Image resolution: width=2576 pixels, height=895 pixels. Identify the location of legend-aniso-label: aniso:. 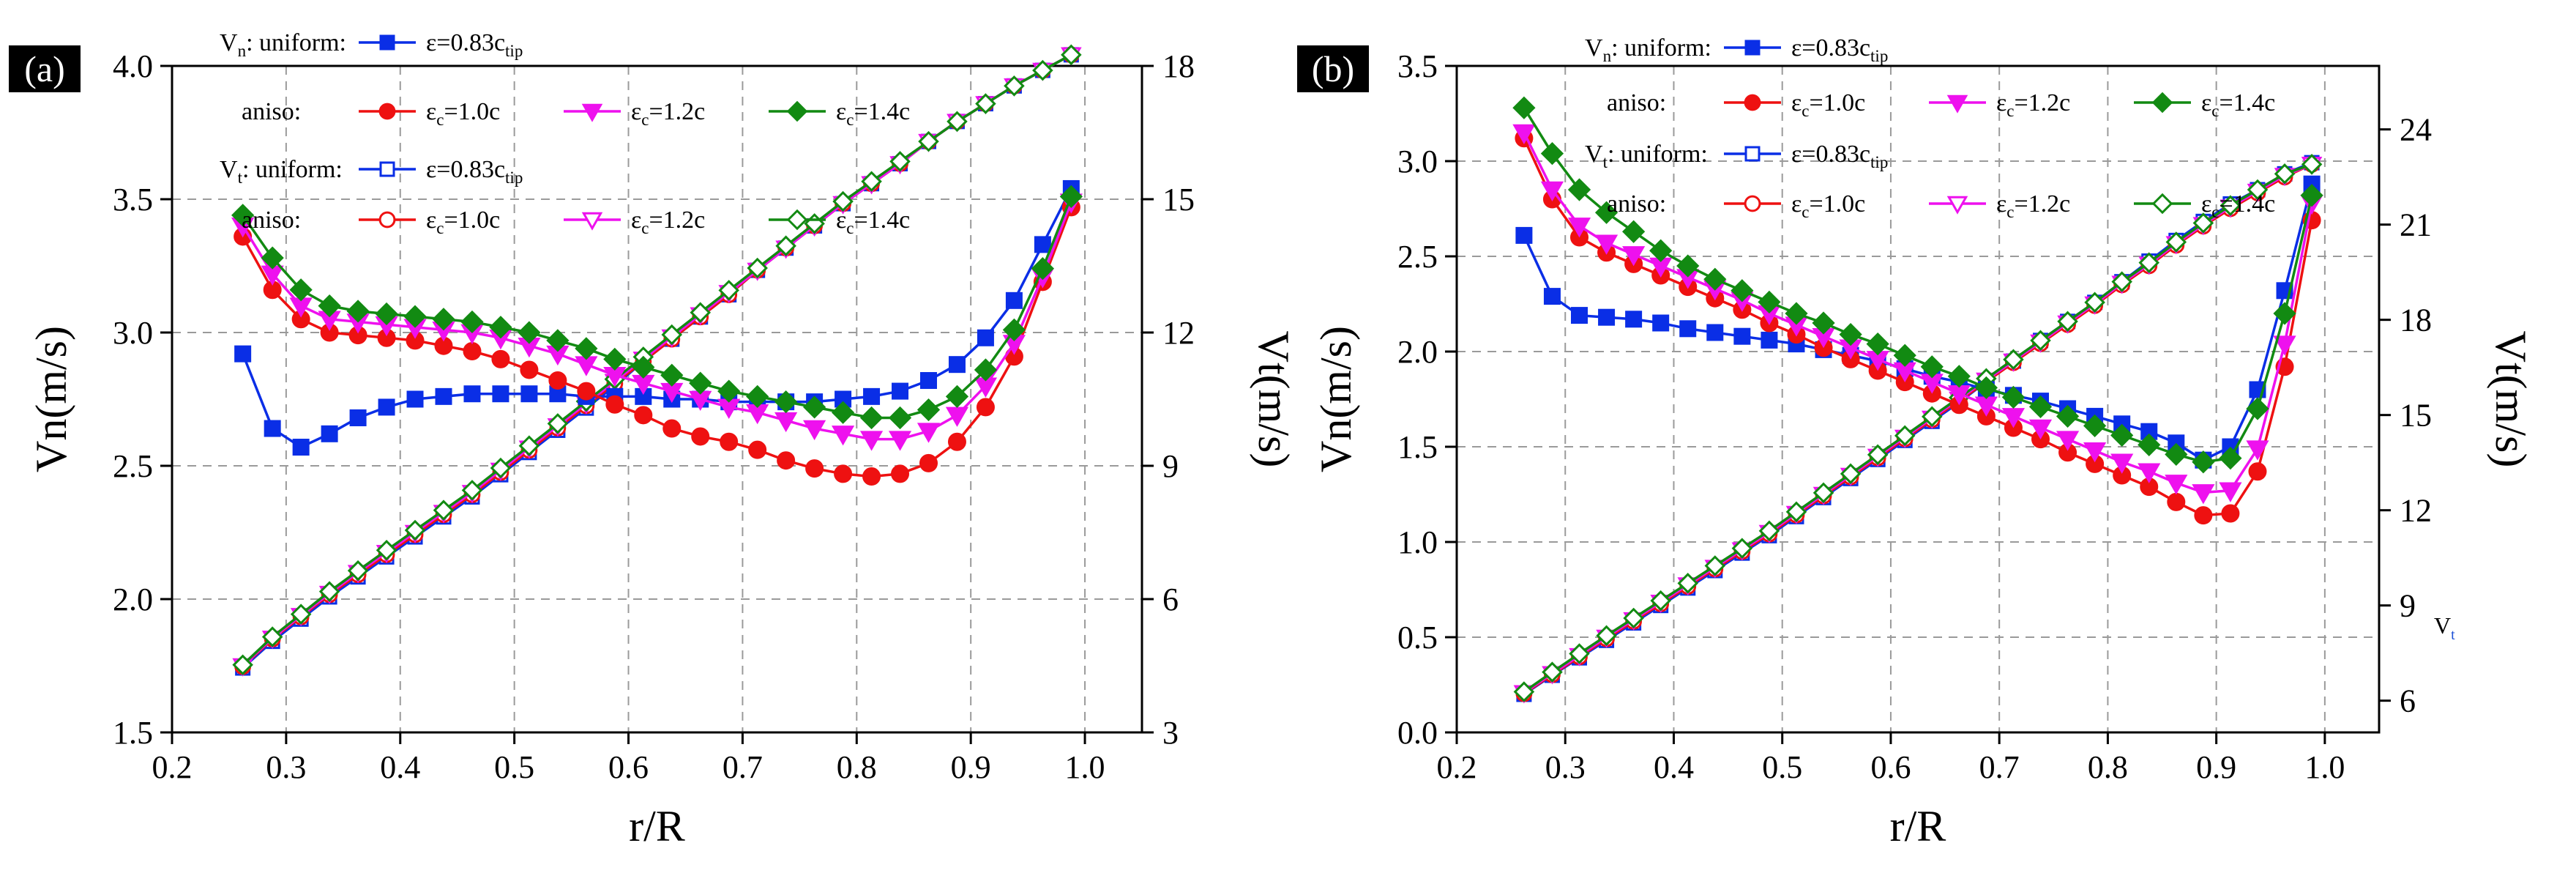
(1636, 204).